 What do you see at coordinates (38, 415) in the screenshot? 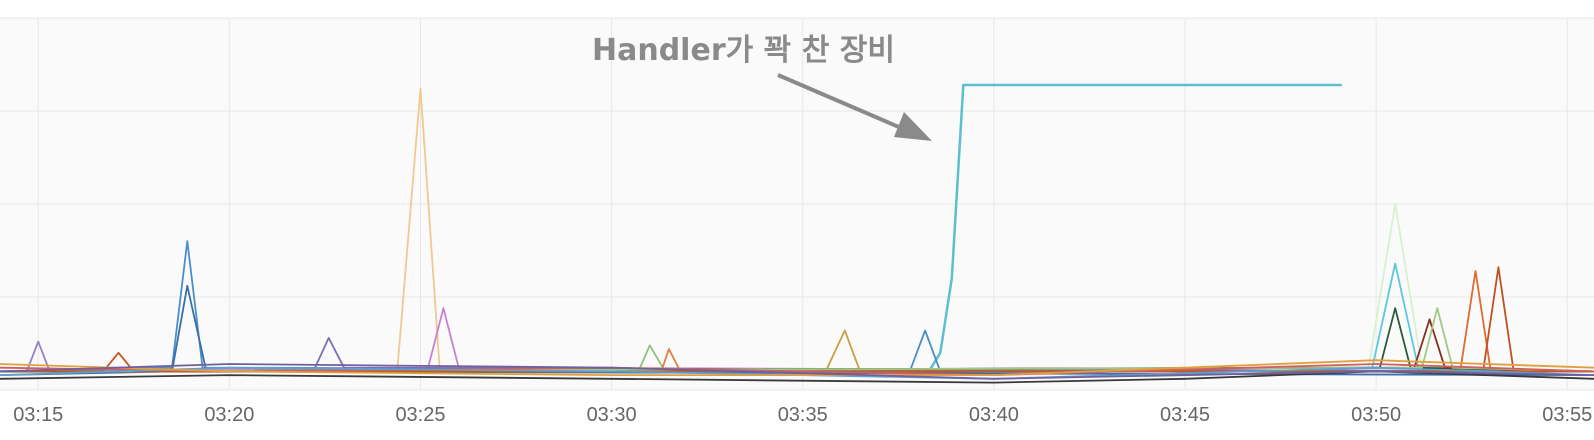
I see `x-tick-label: 03:15` at bounding box center [38, 415].